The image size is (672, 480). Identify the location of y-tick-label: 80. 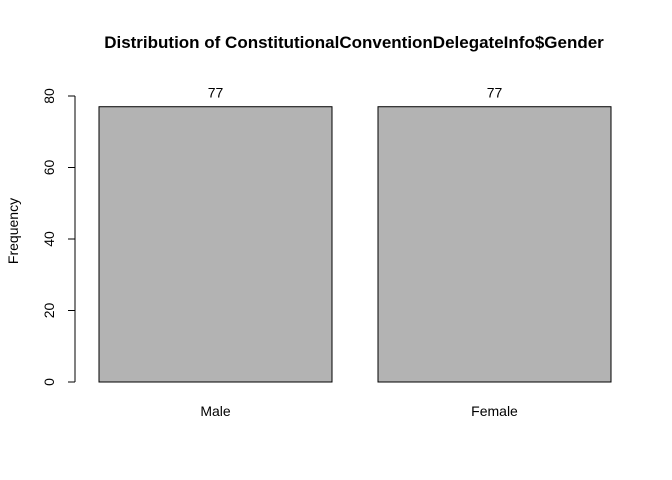
(49, 96).